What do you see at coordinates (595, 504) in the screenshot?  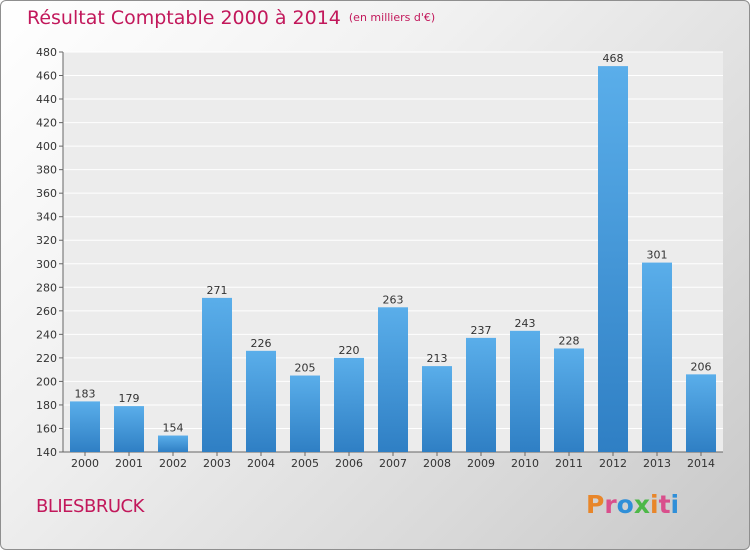 I see `logo-letter: P` at bounding box center [595, 504].